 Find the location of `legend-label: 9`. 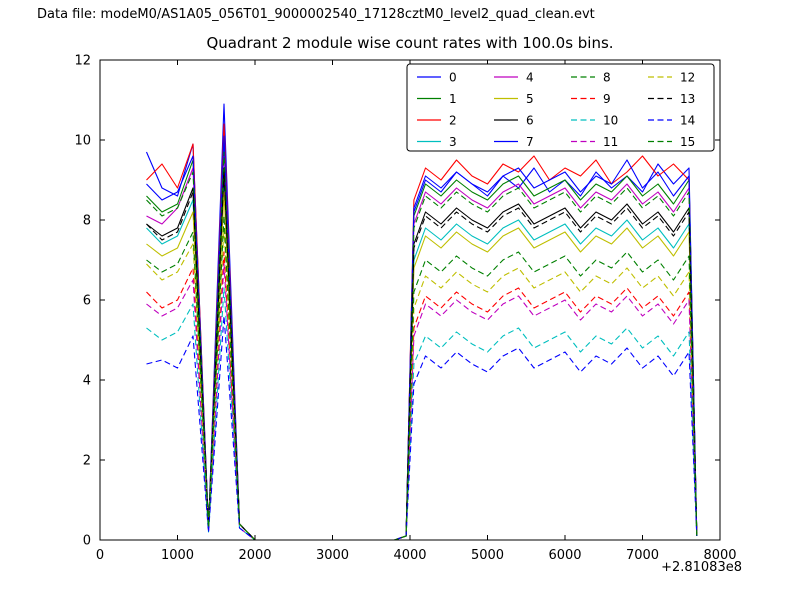

legend-label: 9 is located at coordinates (607, 99).